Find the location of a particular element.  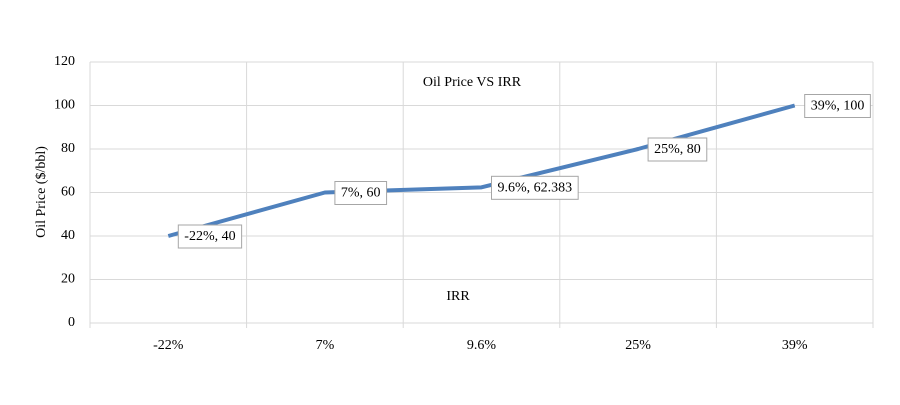

x-tick-label: -22% is located at coordinates (168, 345).